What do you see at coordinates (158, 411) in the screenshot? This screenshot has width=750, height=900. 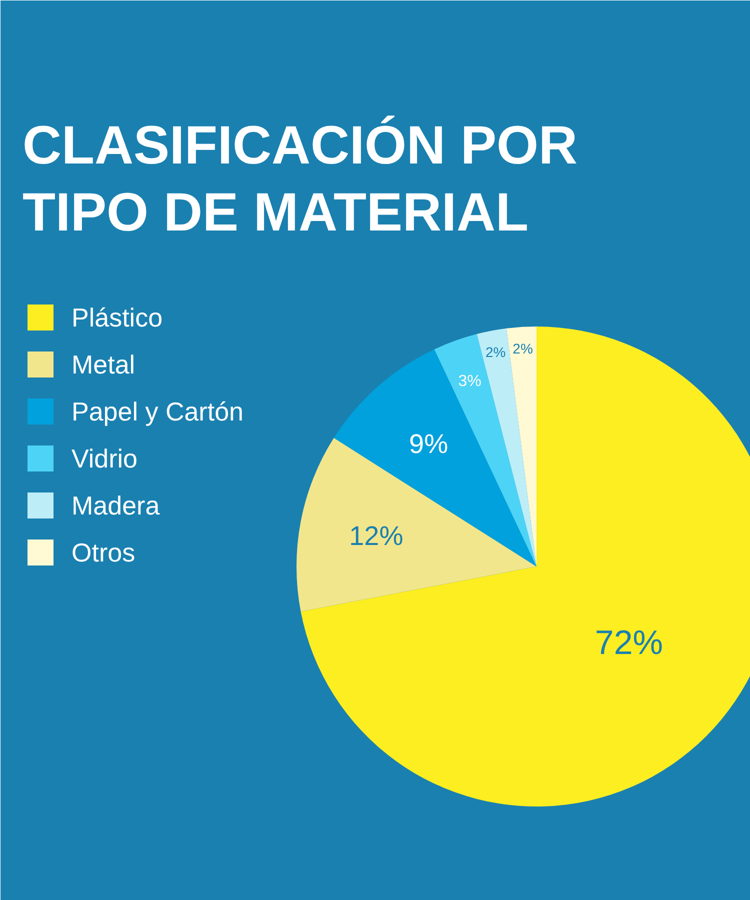 I see `legend-label: Papel y Cartón` at bounding box center [158, 411].